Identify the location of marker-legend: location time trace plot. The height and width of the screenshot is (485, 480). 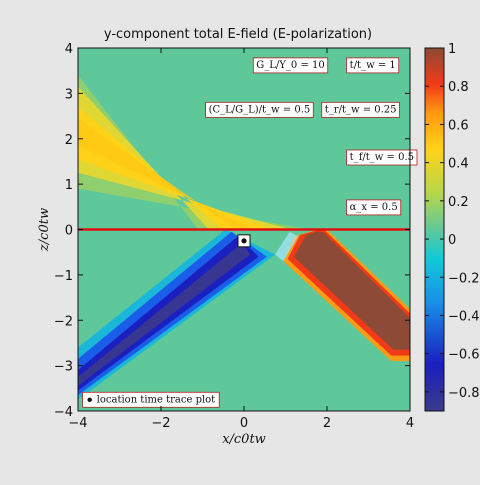
(151, 399).